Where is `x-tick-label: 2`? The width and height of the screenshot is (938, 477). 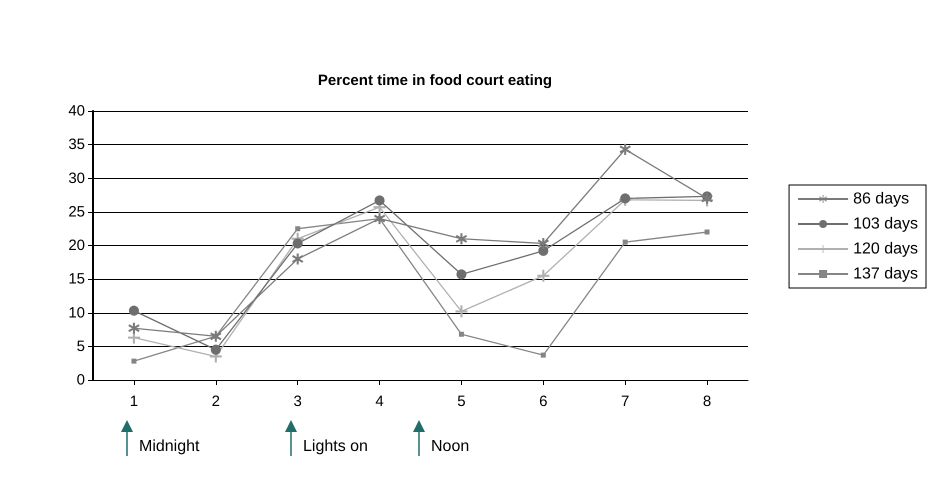 x-tick-label: 2 is located at coordinates (216, 401).